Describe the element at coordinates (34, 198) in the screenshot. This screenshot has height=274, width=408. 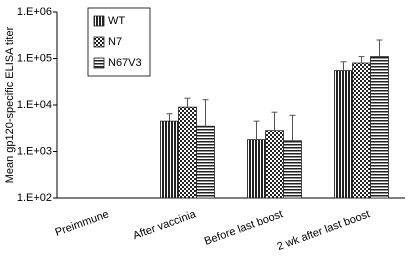
I see `y-tick-label: 1.E+02` at that location.